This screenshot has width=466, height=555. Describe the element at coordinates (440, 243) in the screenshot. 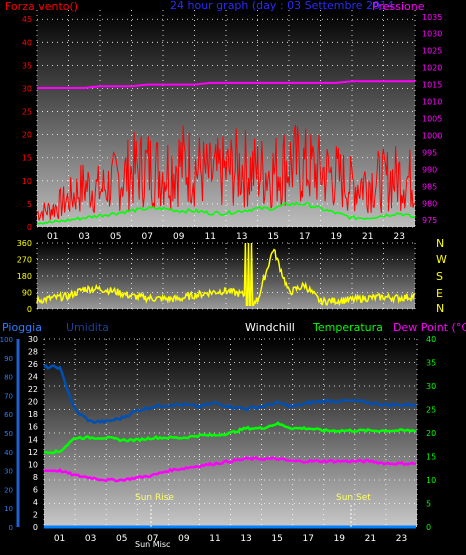

I see `dir-label-n1: N` at that location.